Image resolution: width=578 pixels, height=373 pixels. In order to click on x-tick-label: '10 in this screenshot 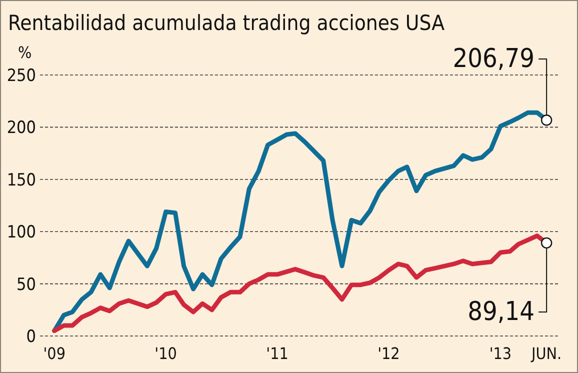, I will do `click(165, 353)`.